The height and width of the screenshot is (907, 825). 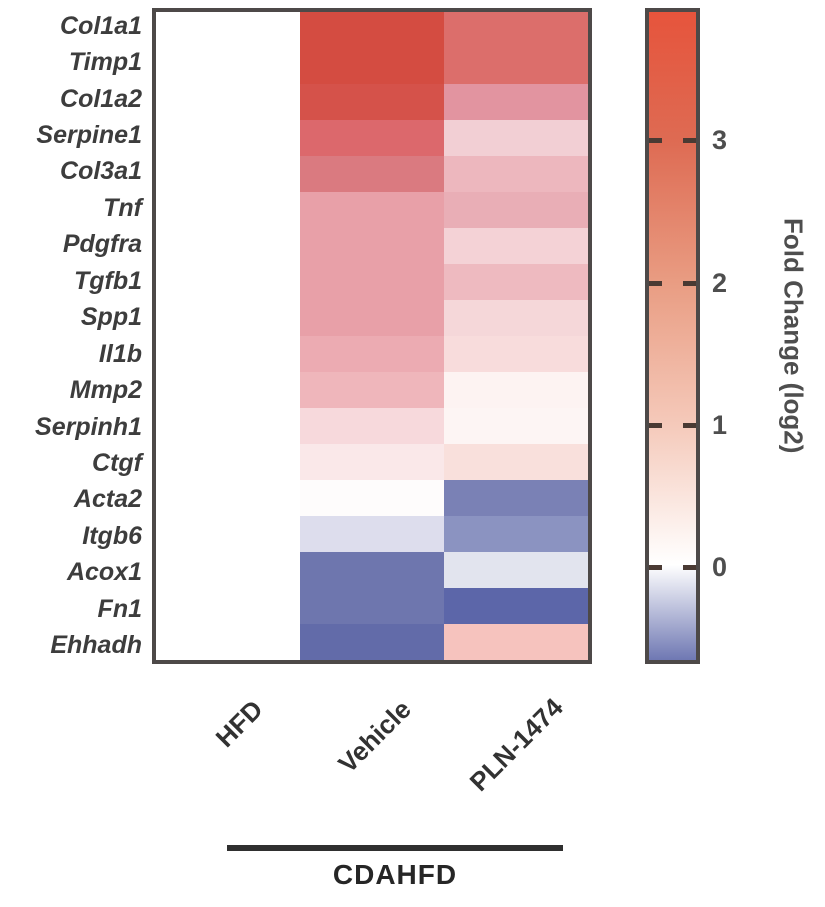 I want to click on group-underline, so click(x=395, y=848).